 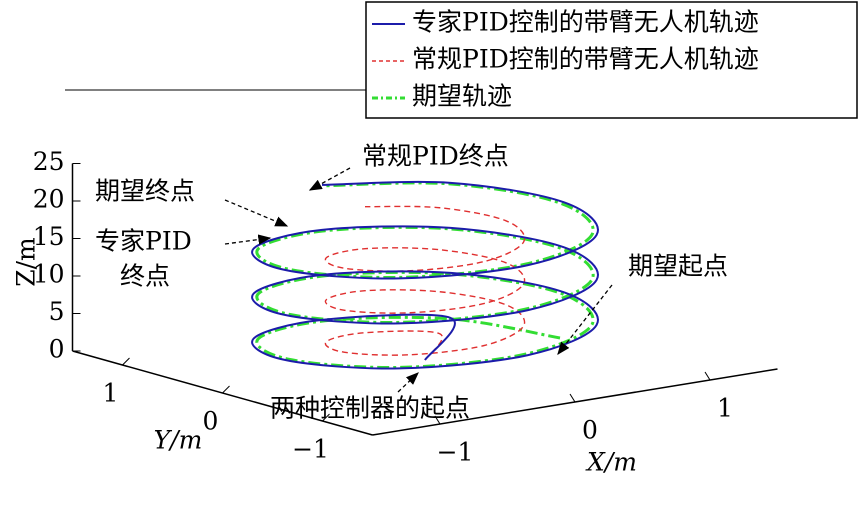 What do you see at coordinates (678, 266) in the screenshot?
I see `annotation: 期望起点` at bounding box center [678, 266].